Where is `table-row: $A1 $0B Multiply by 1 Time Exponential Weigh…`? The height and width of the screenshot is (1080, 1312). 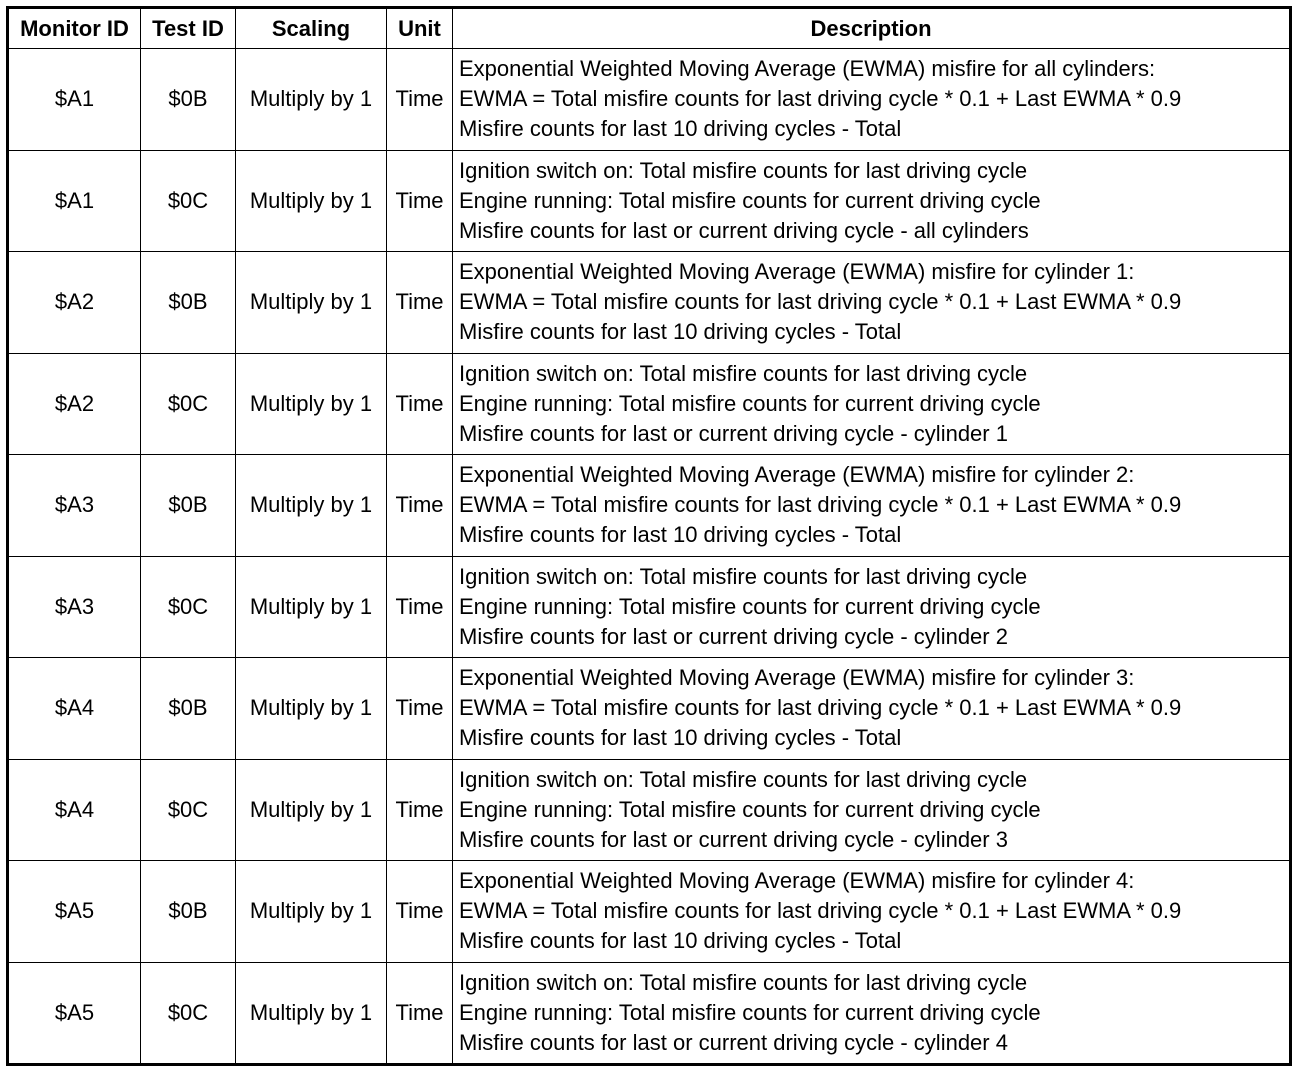
table-row: $A1 $0B Multiply by 1 Time Exponential Weigh… is located at coordinates (649, 99).